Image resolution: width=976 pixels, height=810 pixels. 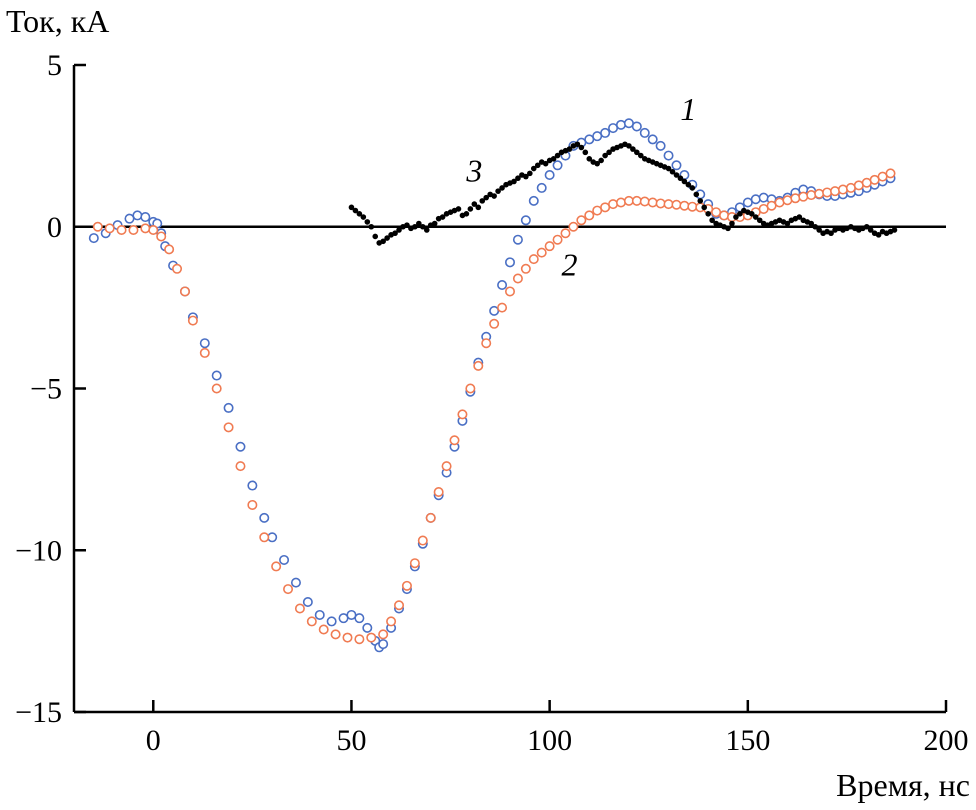 I want to click on x-tick-label: 100, so click(x=549, y=740).